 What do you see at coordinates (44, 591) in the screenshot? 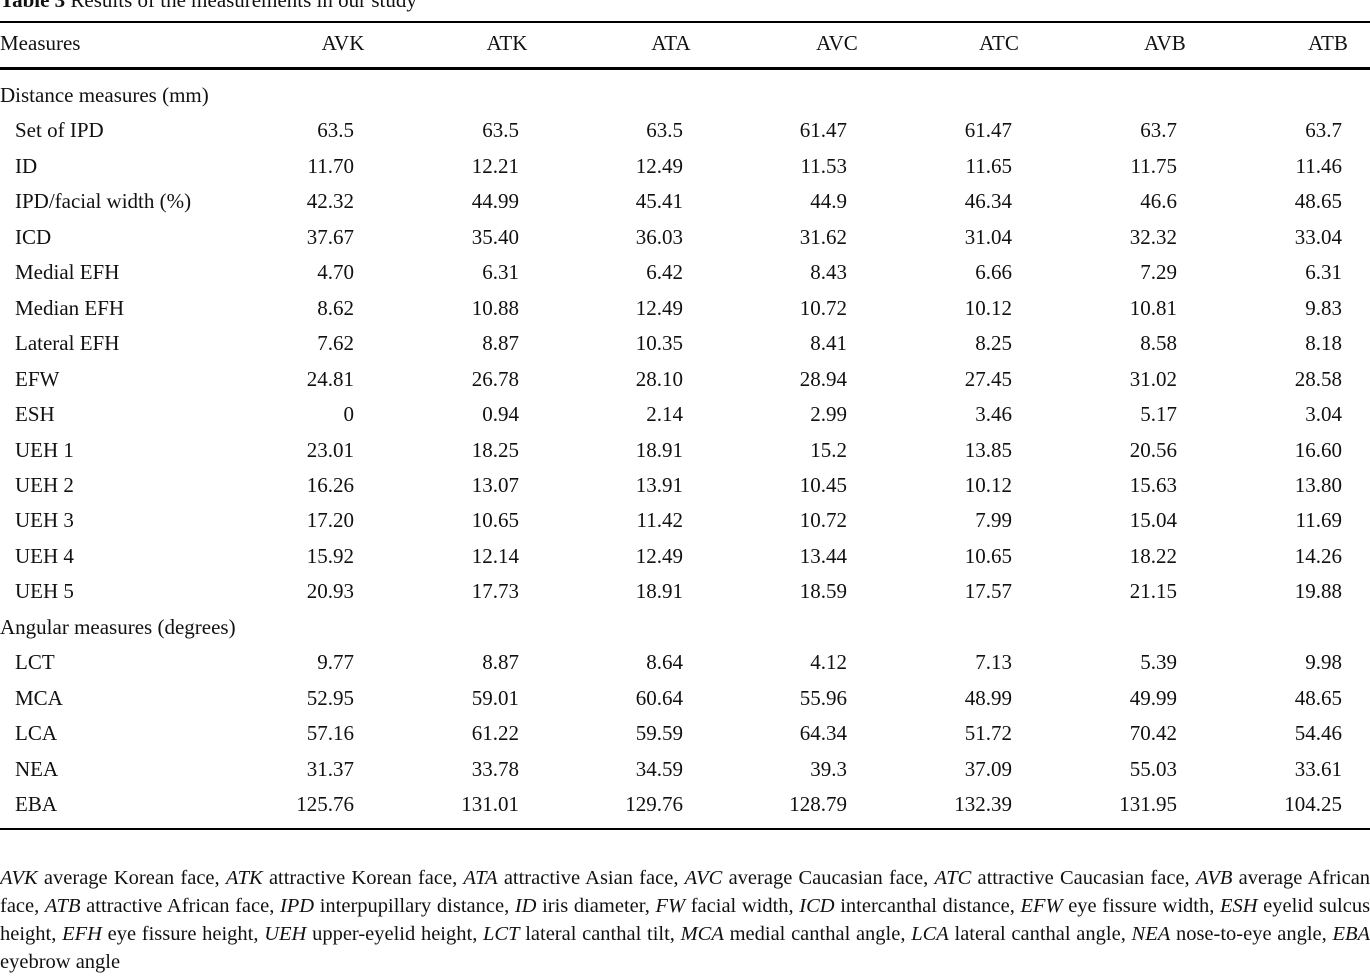
I see `row-label: UEH 5` at bounding box center [44, 591].